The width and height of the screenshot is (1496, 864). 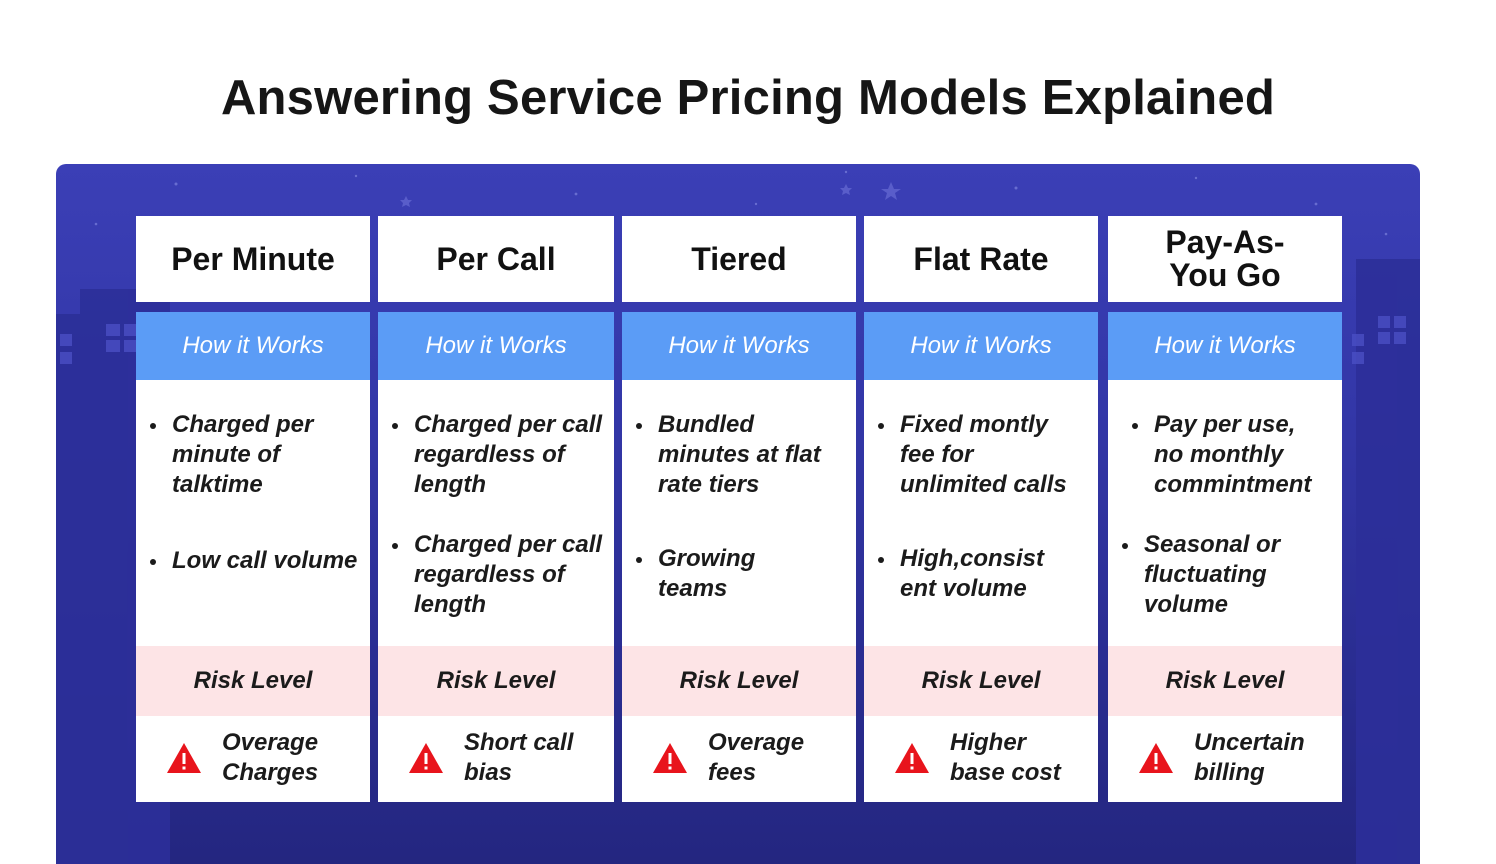 What do you see at coordinates (737, 455) in the screenshot?
I see `list-item: Bundled minutes at flat rate tiers` at bounding box center [737, 455].